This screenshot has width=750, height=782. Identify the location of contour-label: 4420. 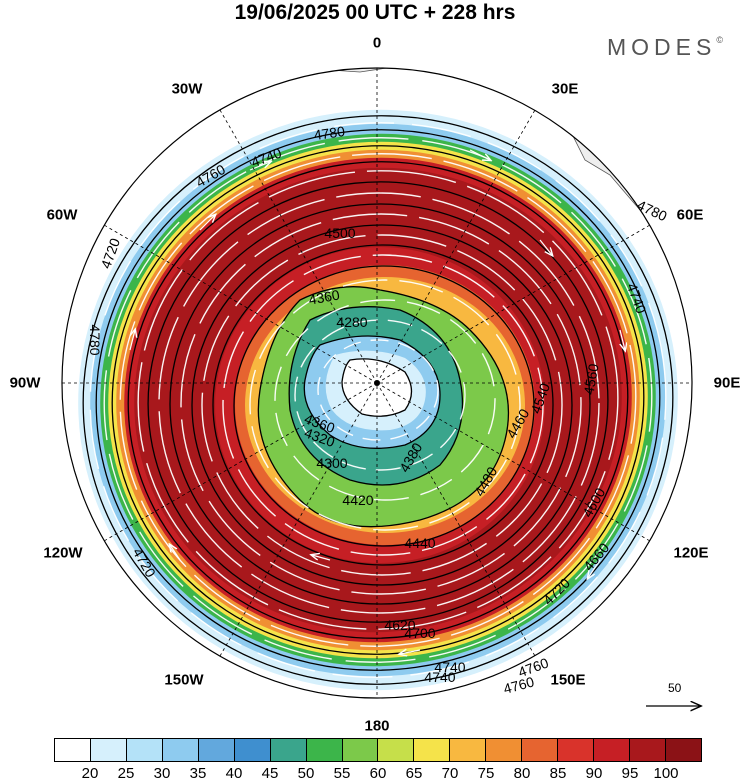
(357, 500).